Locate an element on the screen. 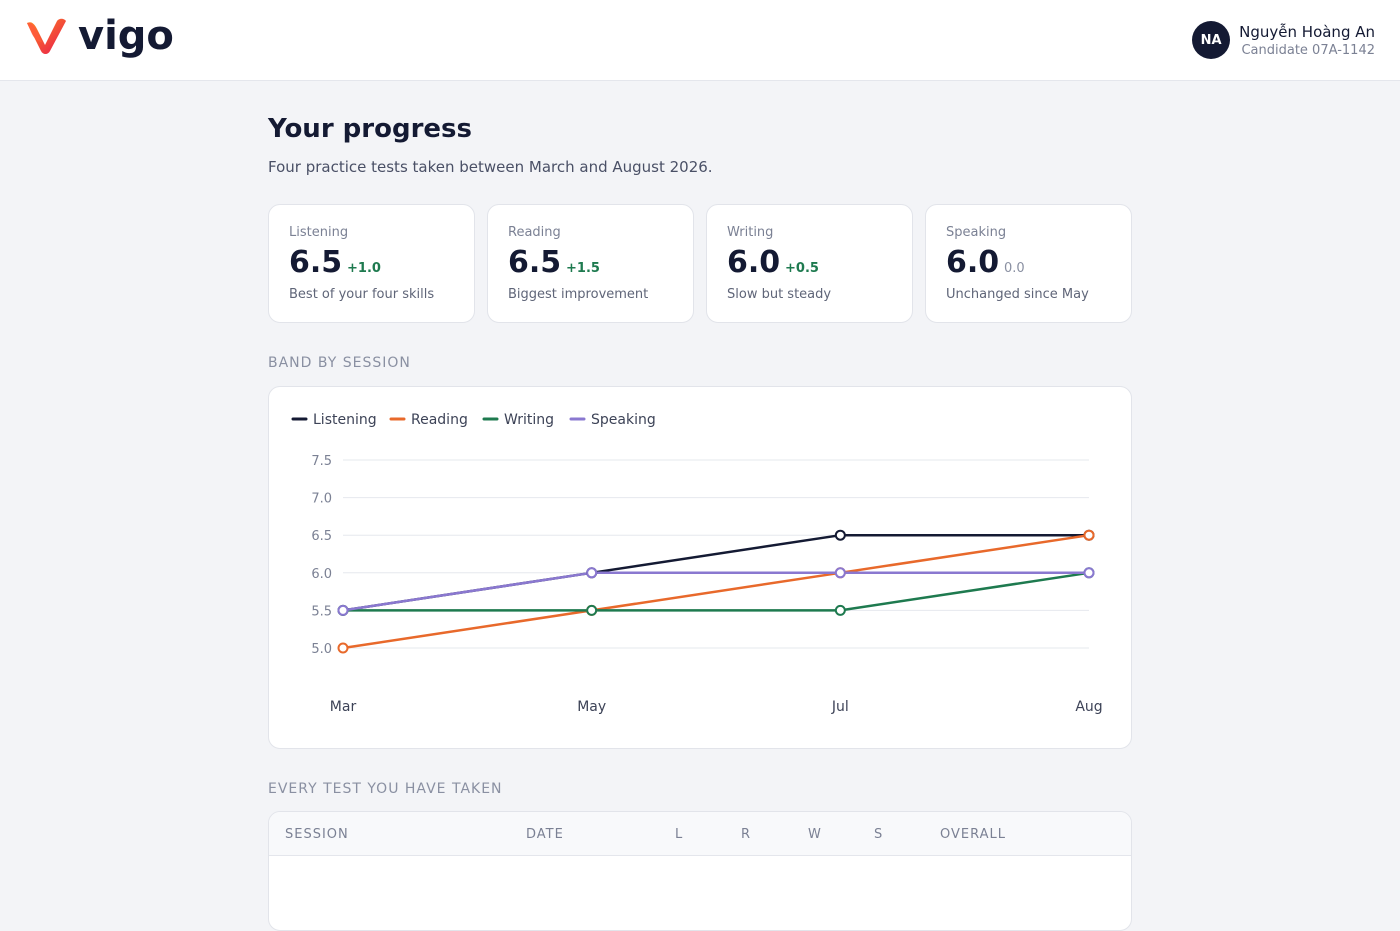 The width and height of the screenshot is (1400, 931). card-label: Writing is located at coordinates (750, 232).